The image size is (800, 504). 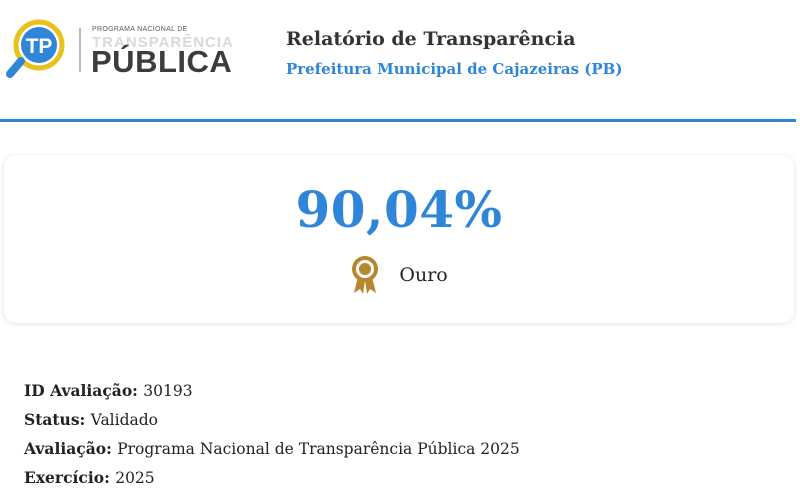 I want to click on tp-magnifier-logo-icon: TP, so click(x=35, y=48).